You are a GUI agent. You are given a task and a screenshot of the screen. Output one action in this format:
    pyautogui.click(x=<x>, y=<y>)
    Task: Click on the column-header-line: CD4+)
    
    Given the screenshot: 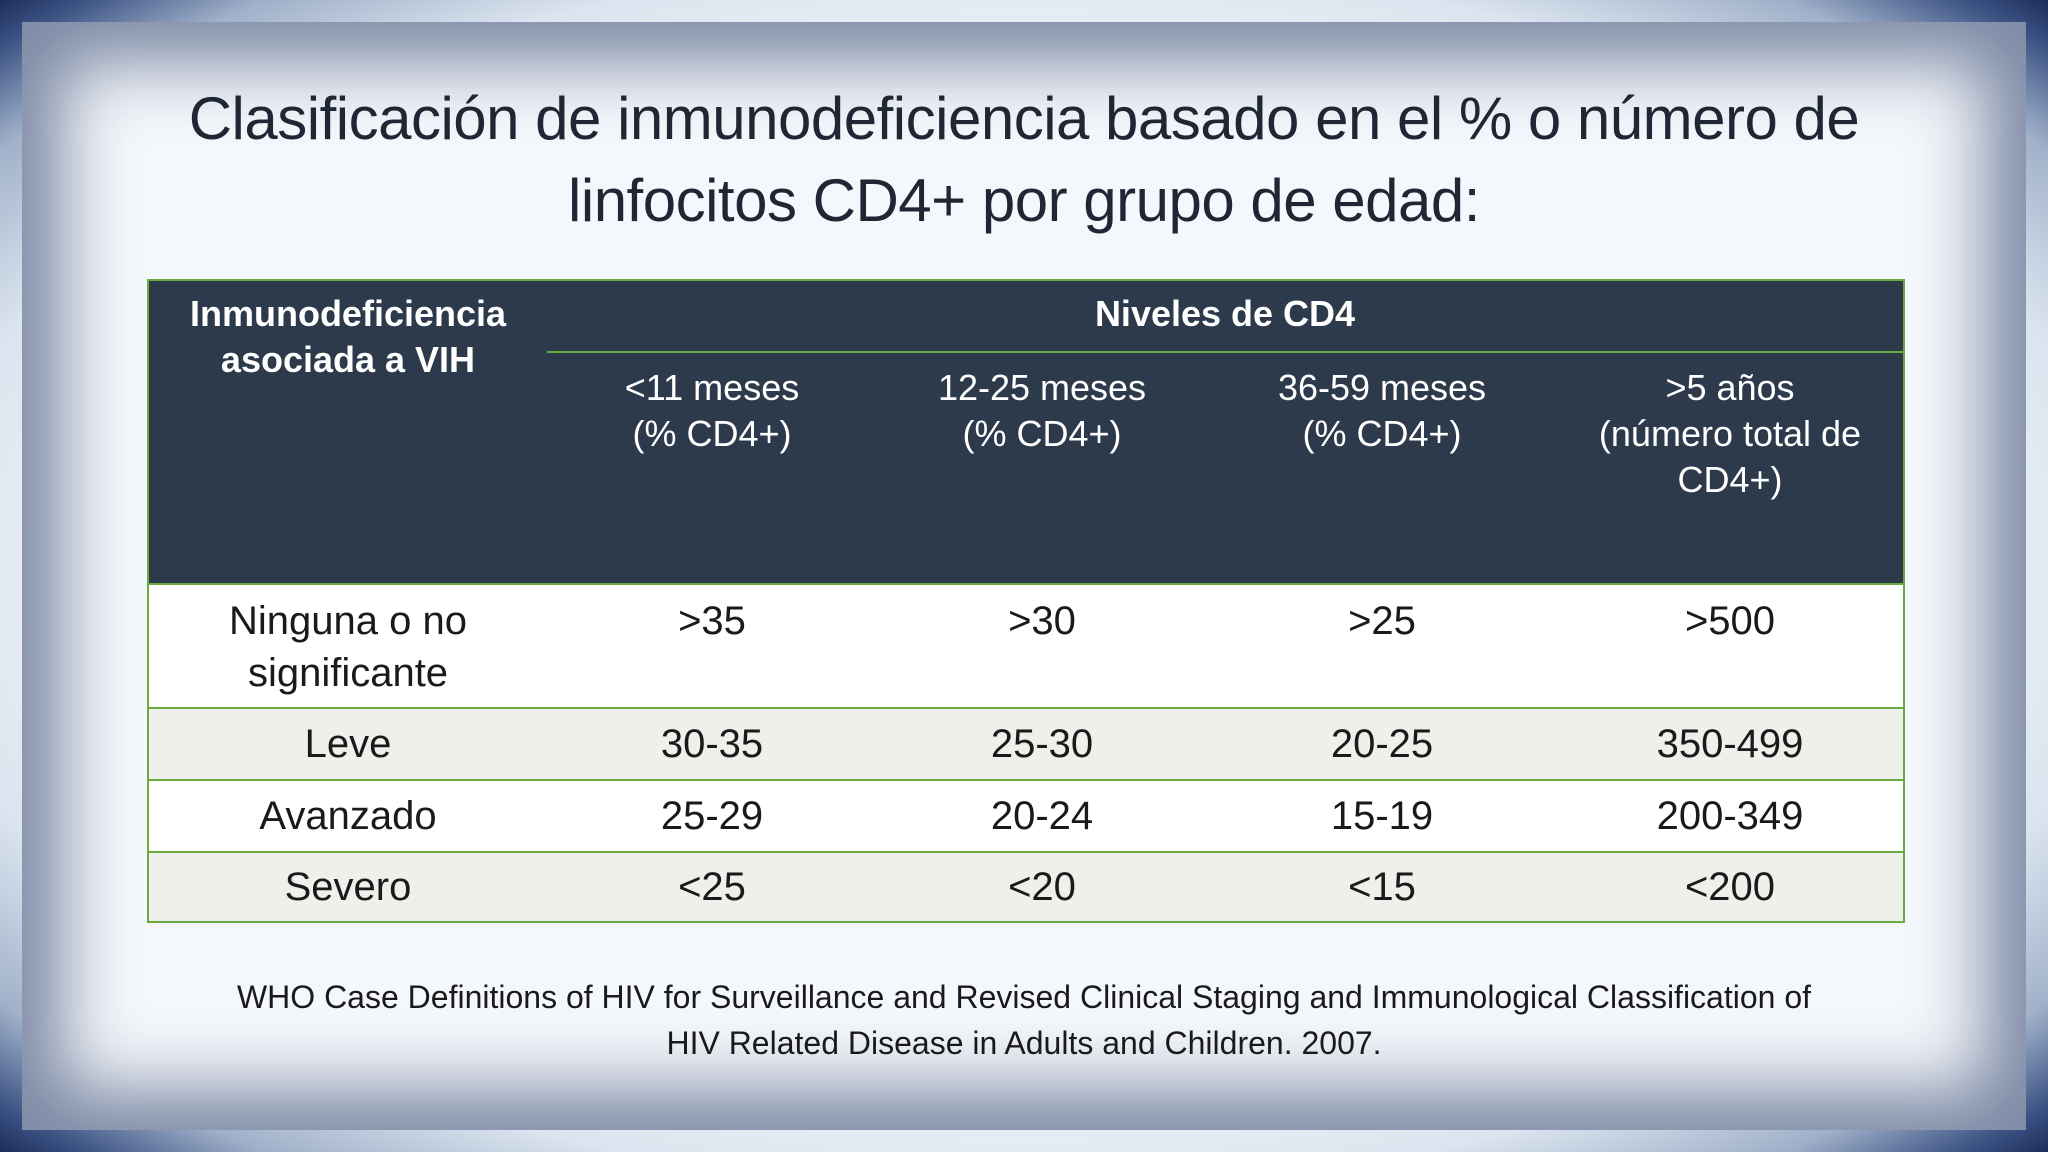 What is the action you would take?
    pyautogui.click(x=1730, y=479)
    